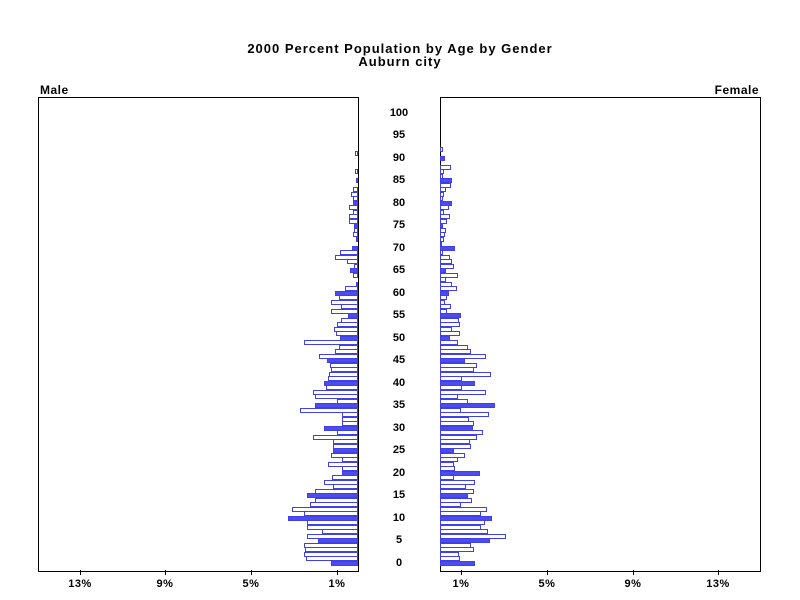  Describe the element at coordinates (399, 338) in the screenshot. I see `age-tick-label-50: 50` at that location.